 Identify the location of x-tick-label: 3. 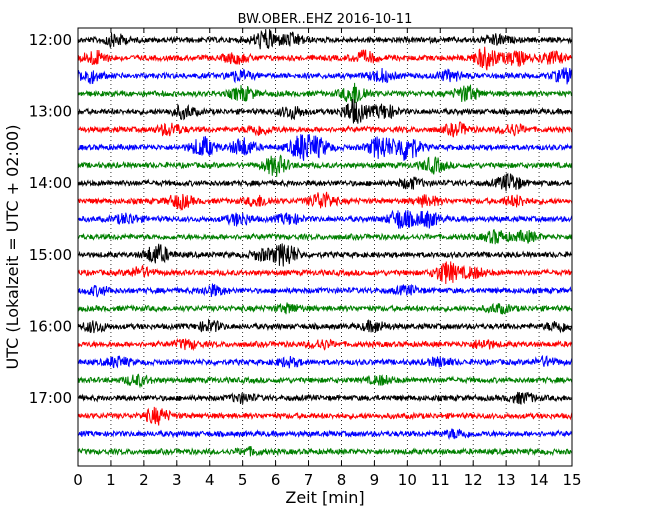
(177, 480).